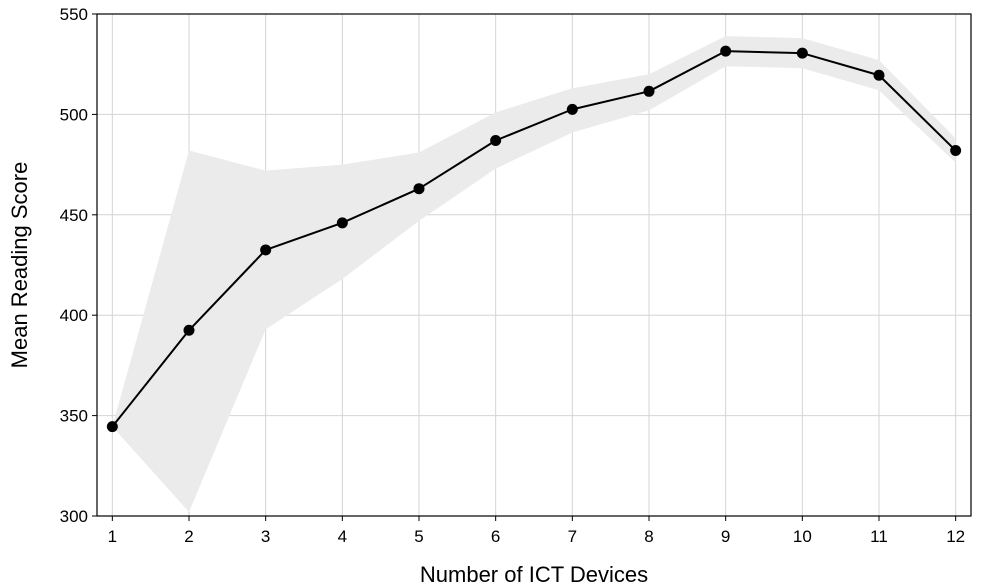  What do you see at coordinates (495, 536) in the screenshot?
I see `x-tick-label: 6` at bounding box center [495, 536].